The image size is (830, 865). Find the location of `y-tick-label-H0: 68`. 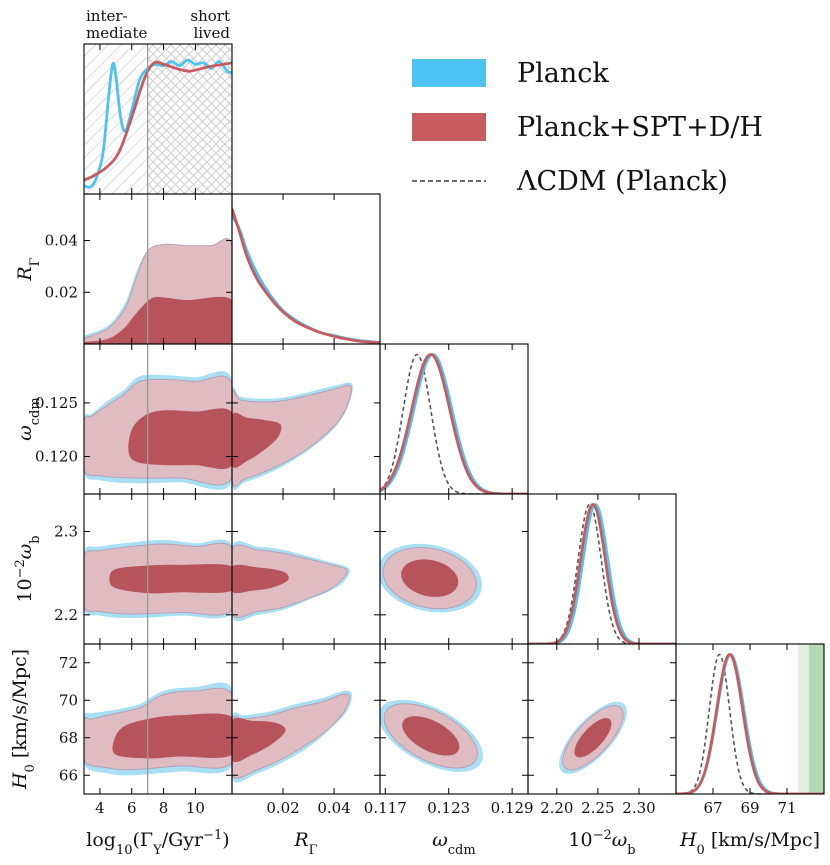

y-tick-label-H0: 68 is located at coordinates (68, 738).